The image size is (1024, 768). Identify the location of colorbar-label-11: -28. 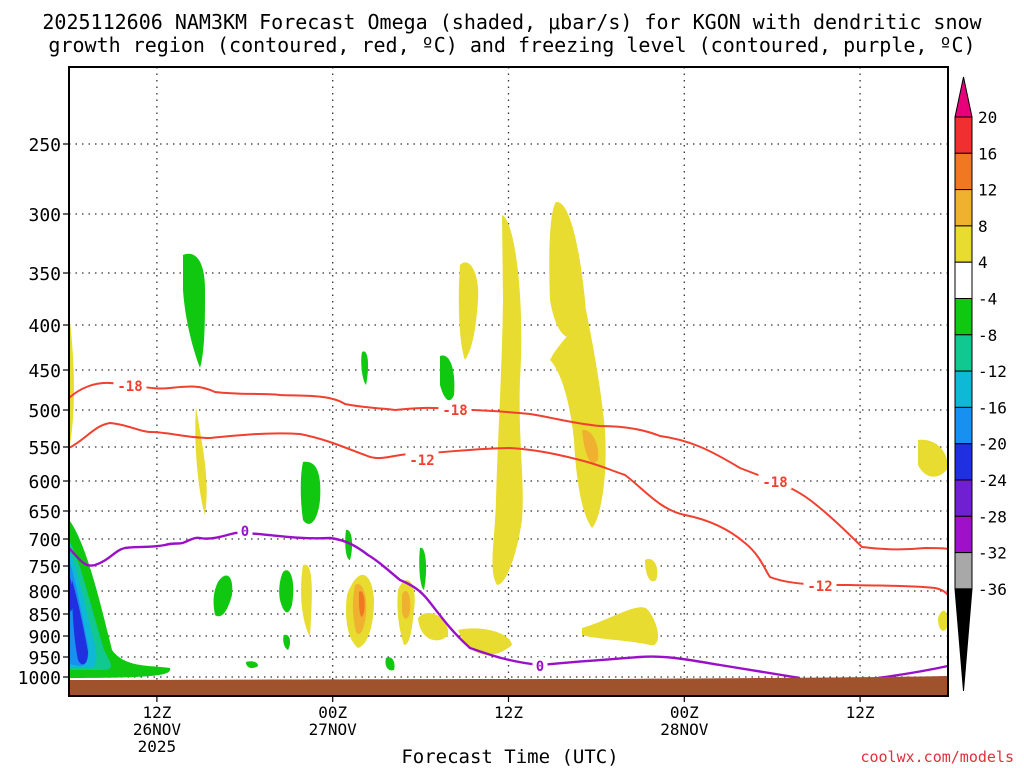
(992, 516).